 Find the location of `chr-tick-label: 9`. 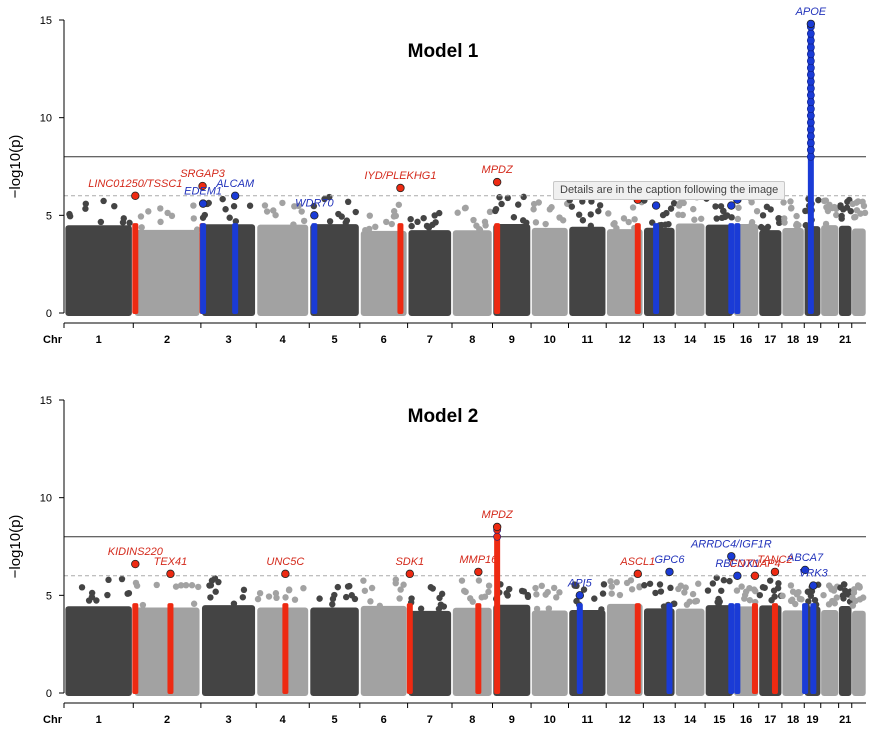

chr-tick-label: 9 is located at coordinates (512, 720).